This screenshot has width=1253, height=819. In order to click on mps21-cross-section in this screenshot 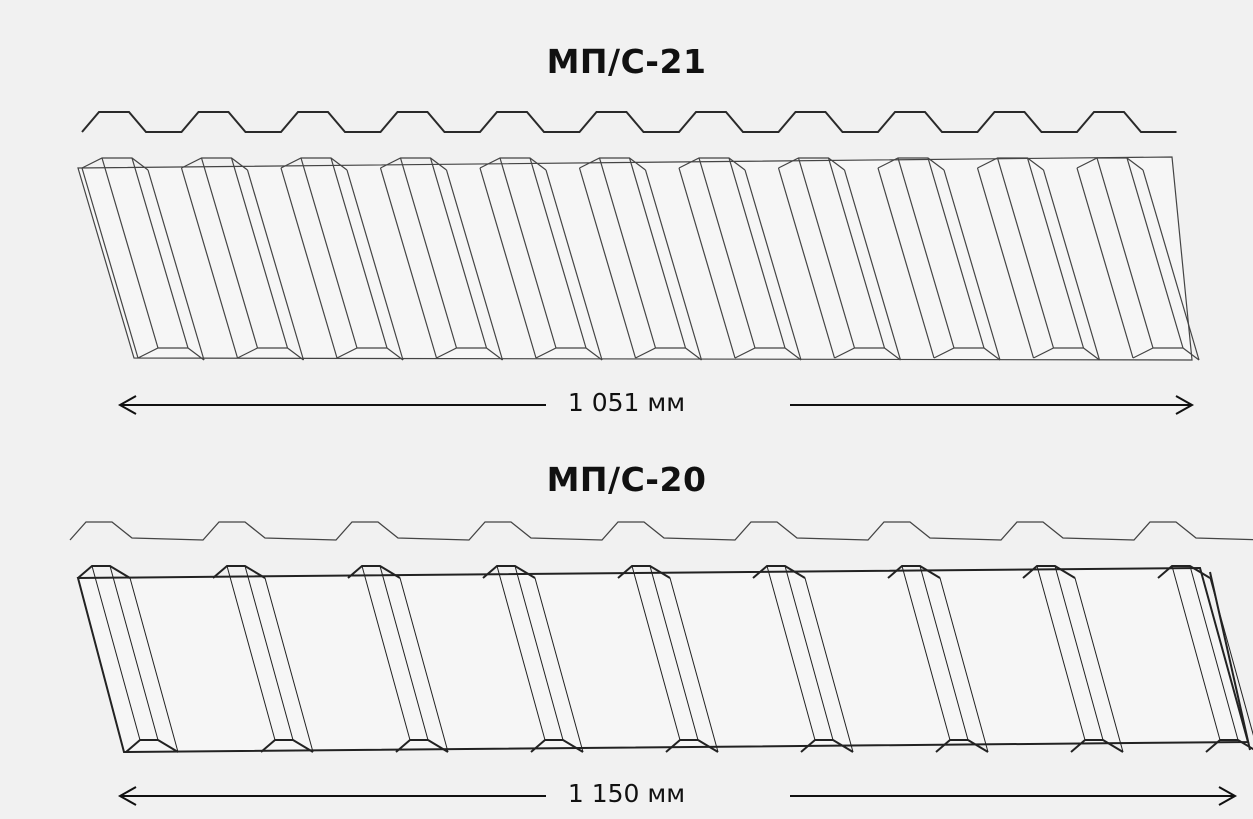, I will do `click(629, 122)`.